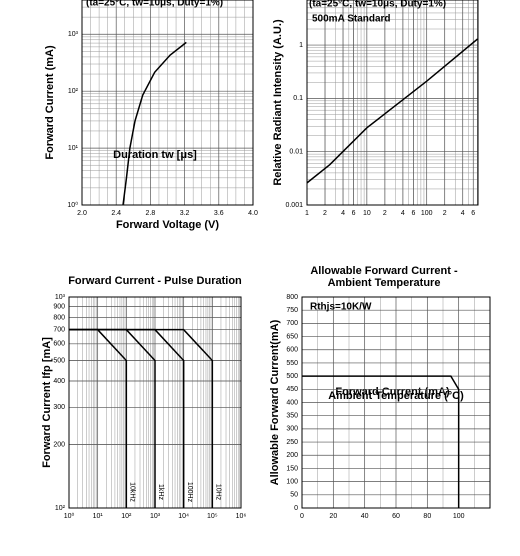 The width and height of the screenshot is (520, 556). Describe the element at coordinates (155, 281) in the screenshot. I see `chart-title: Forward Current - Pulse Duration` at that location.